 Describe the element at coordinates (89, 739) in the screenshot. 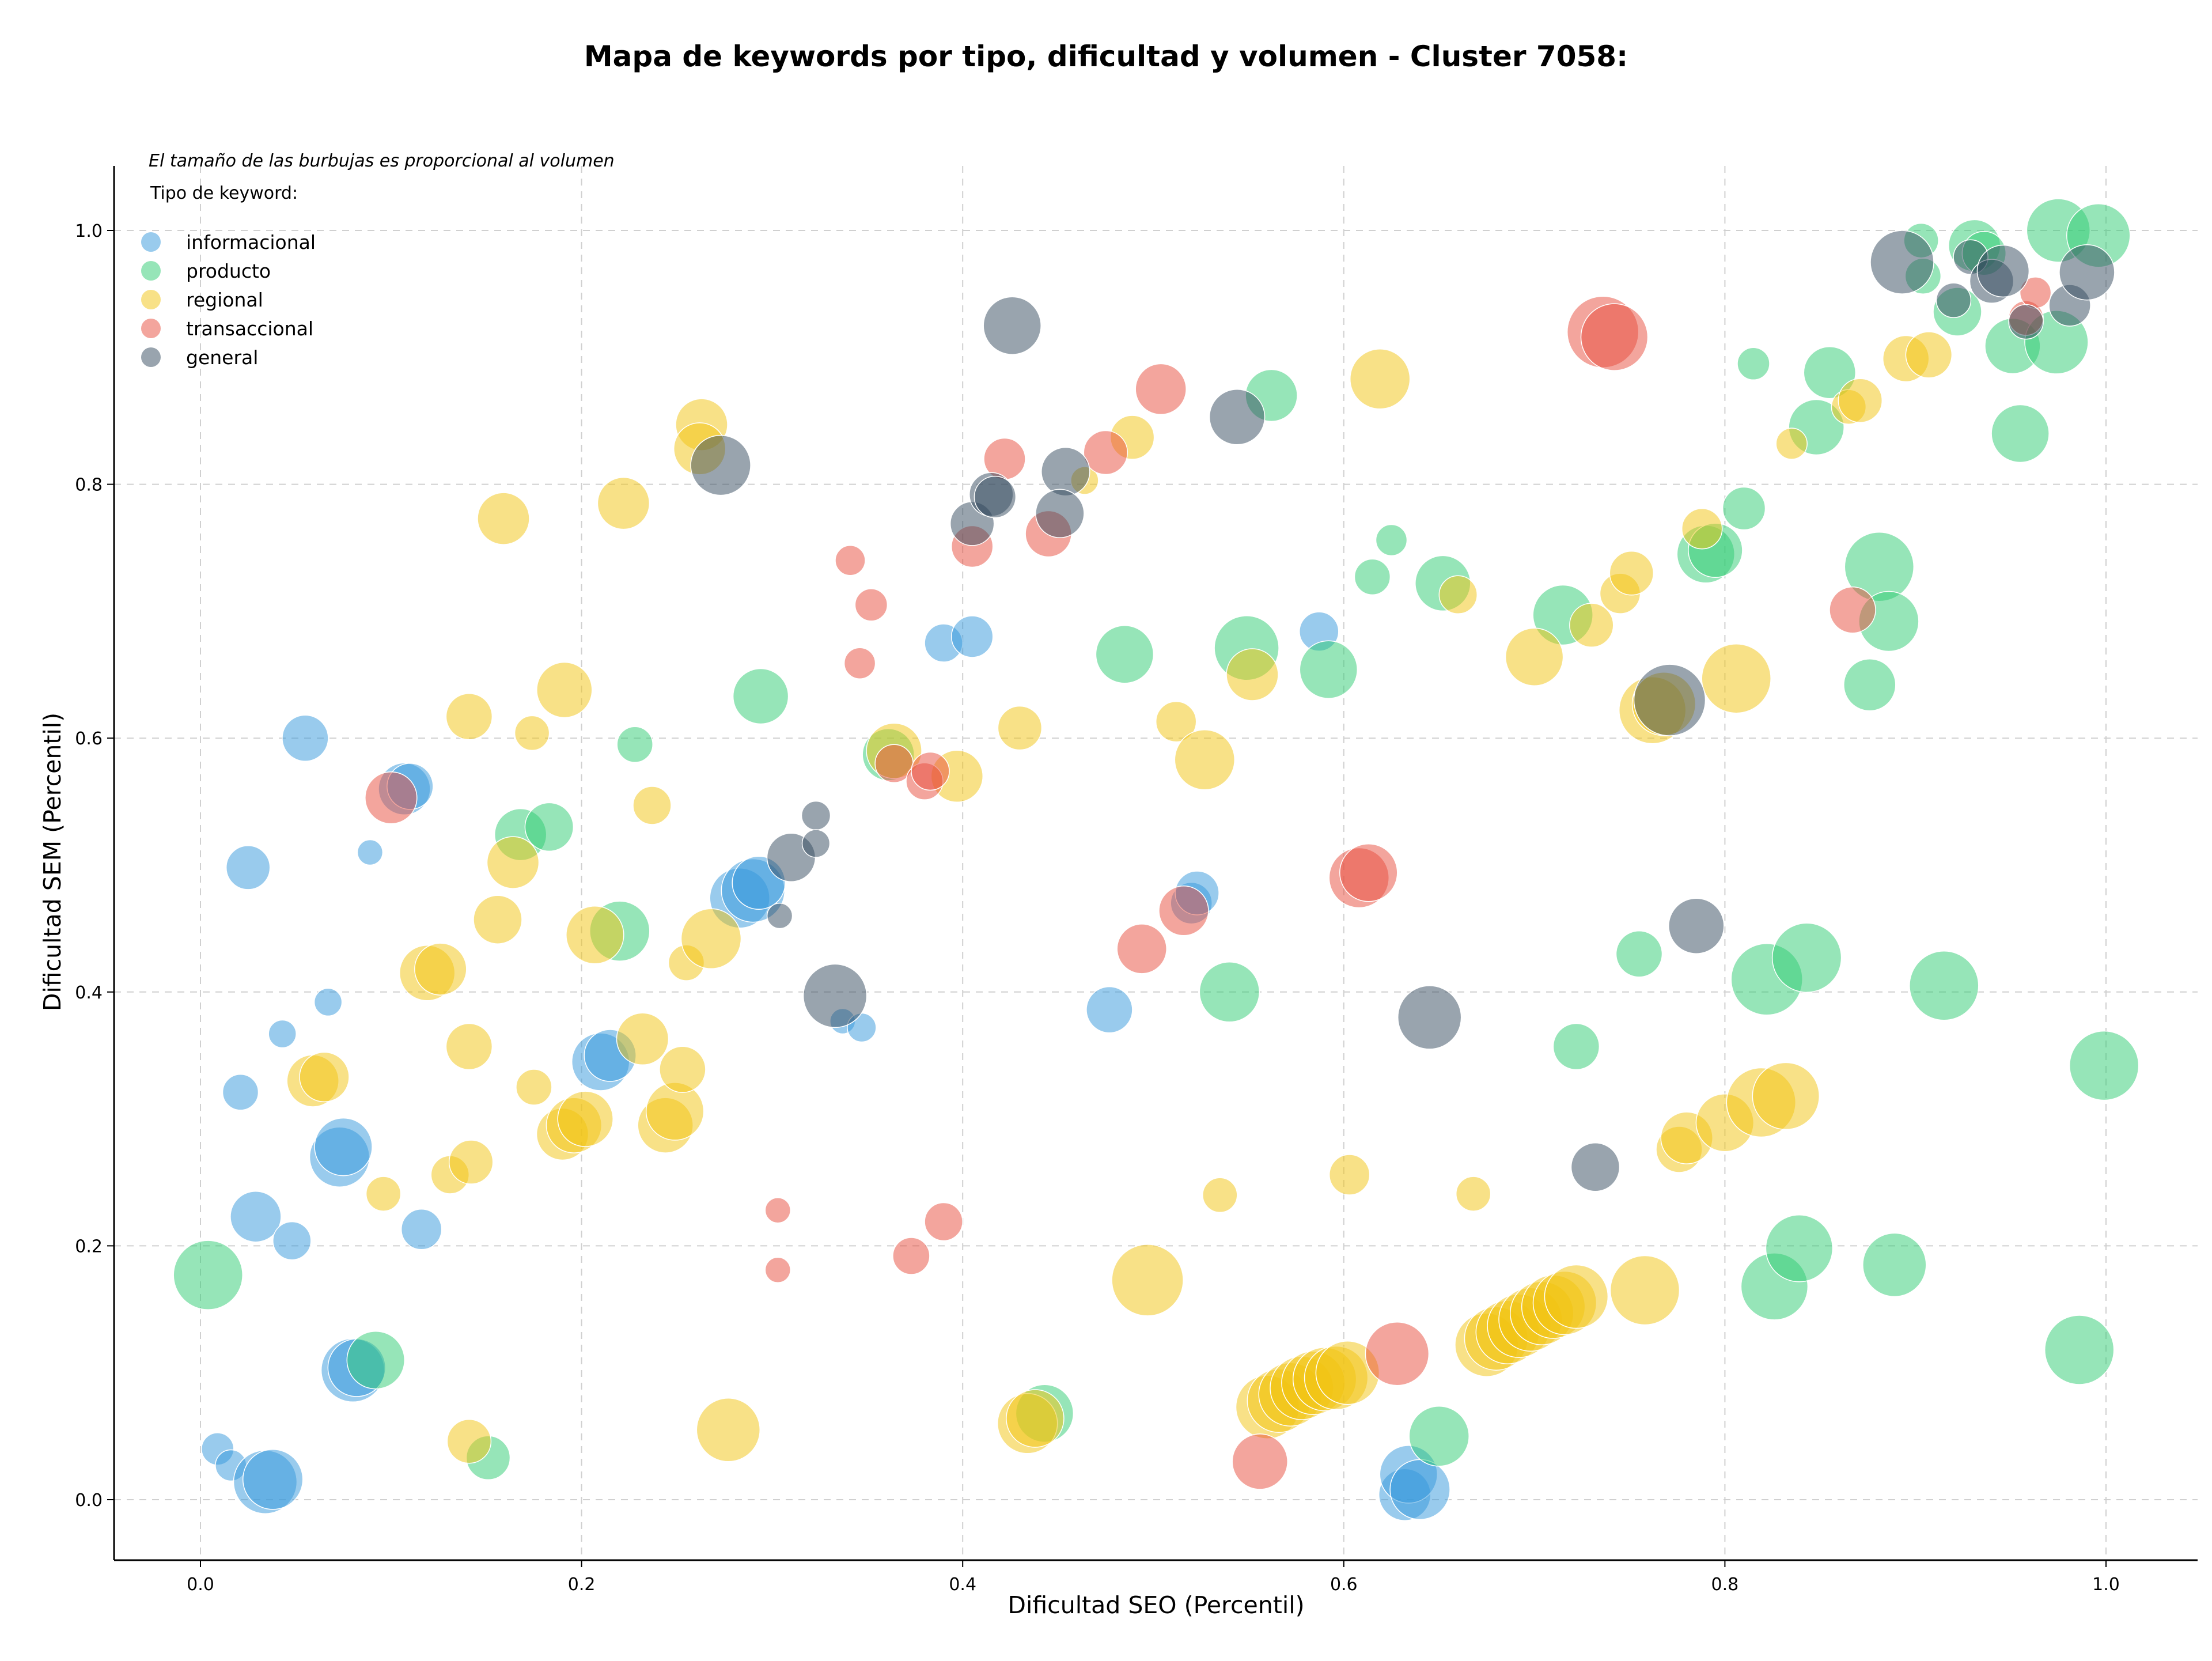

I see `y-tick-label: 0.6` at that location.